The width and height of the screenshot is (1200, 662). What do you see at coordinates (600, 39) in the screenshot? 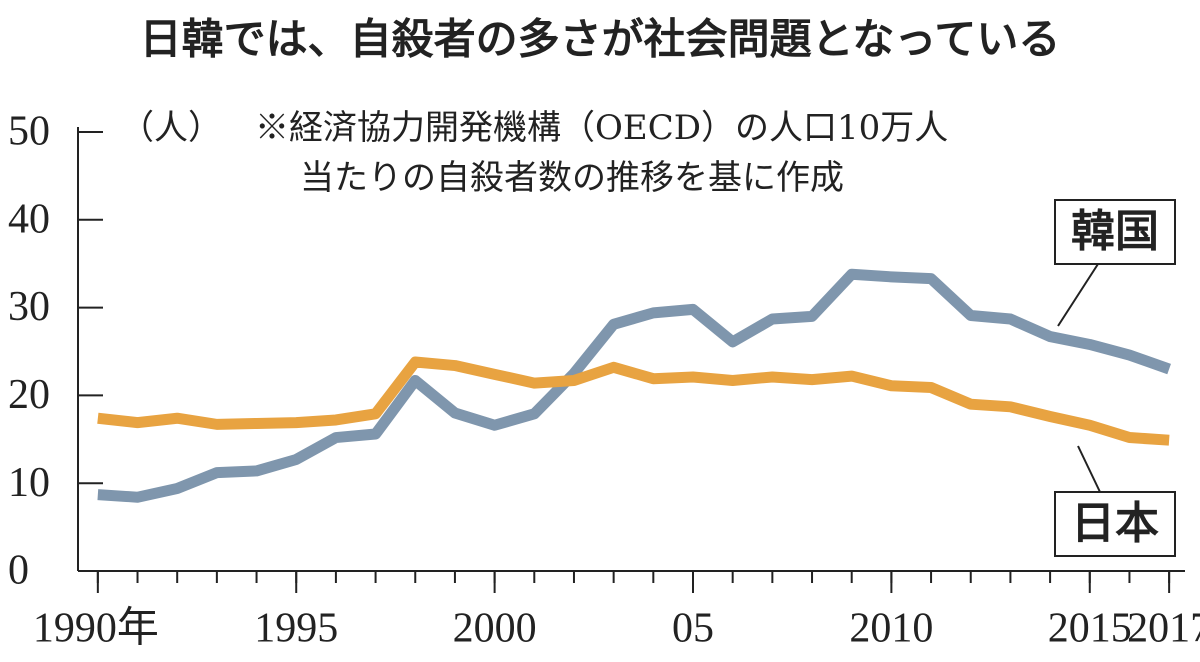
I see `chart-title: 日韓では、自殺者の多さが社会問題となっている` at bounding box center [600, 39].